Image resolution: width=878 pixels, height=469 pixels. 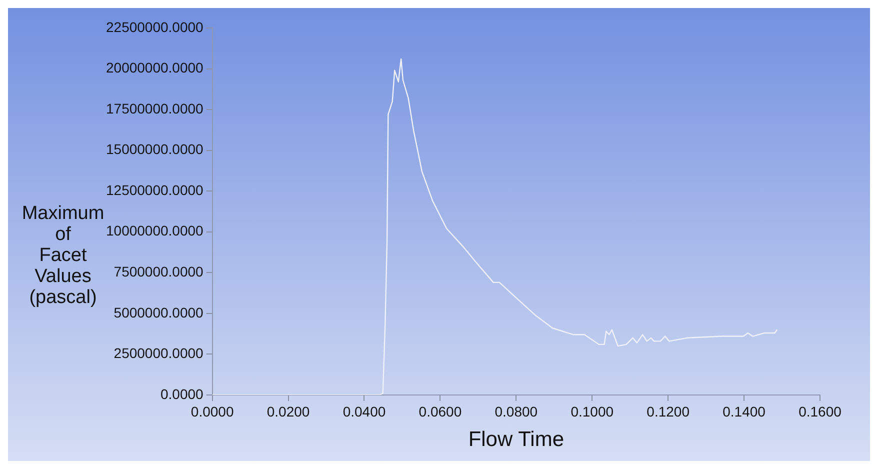 I want to click on y-tick-label: 17500000.0000, so click(x=155, y=108).